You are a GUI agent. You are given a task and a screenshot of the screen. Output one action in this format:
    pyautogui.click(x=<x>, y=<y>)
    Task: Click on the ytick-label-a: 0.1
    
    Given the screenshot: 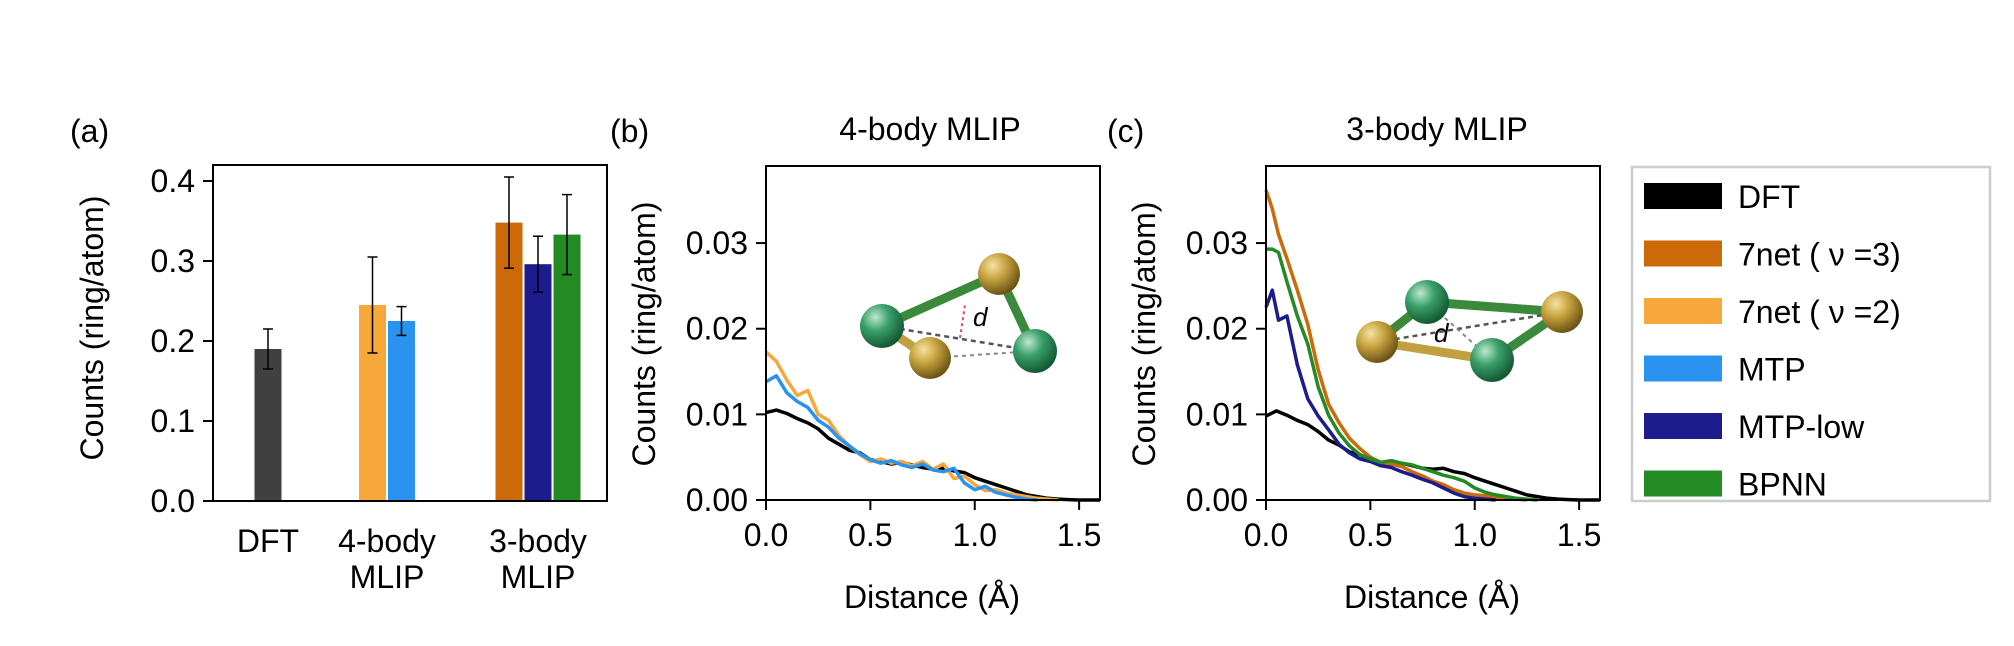 What is the action you would take?
    pyautogui.click(x=173, y=421)
    